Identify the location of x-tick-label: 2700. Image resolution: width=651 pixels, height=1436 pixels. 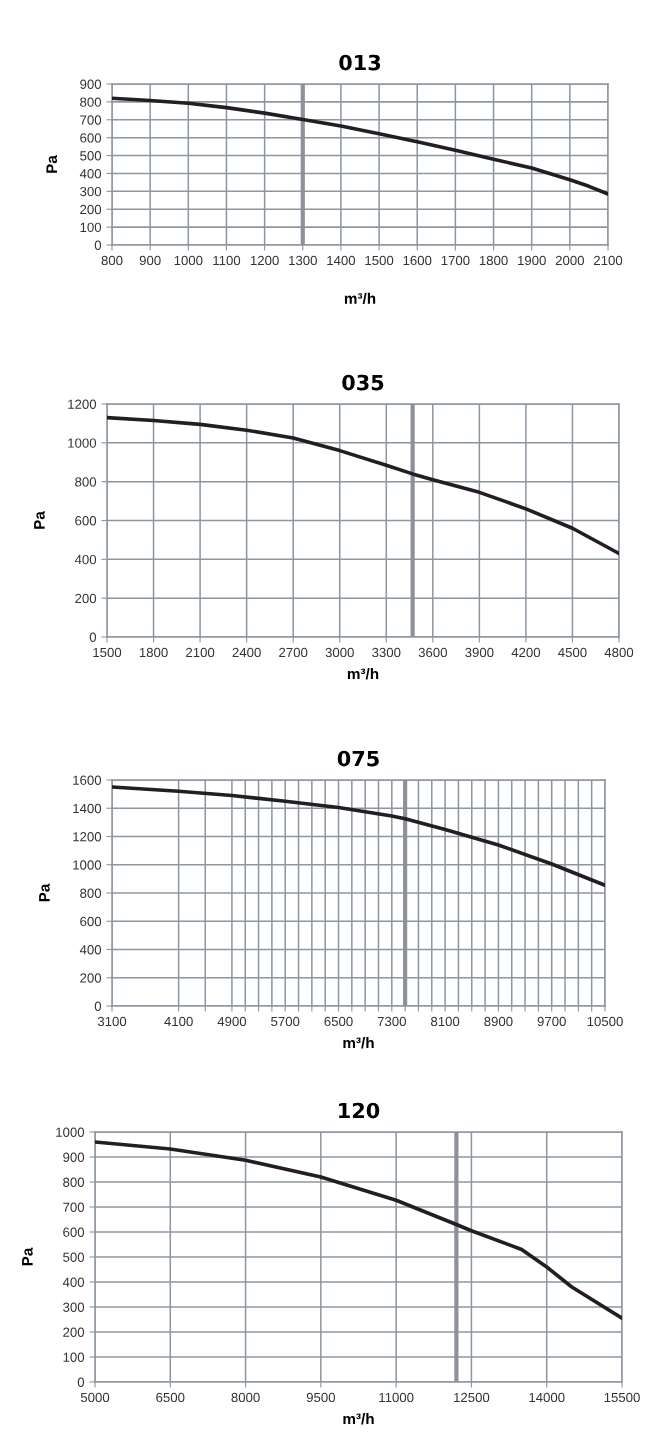
(293, 652).